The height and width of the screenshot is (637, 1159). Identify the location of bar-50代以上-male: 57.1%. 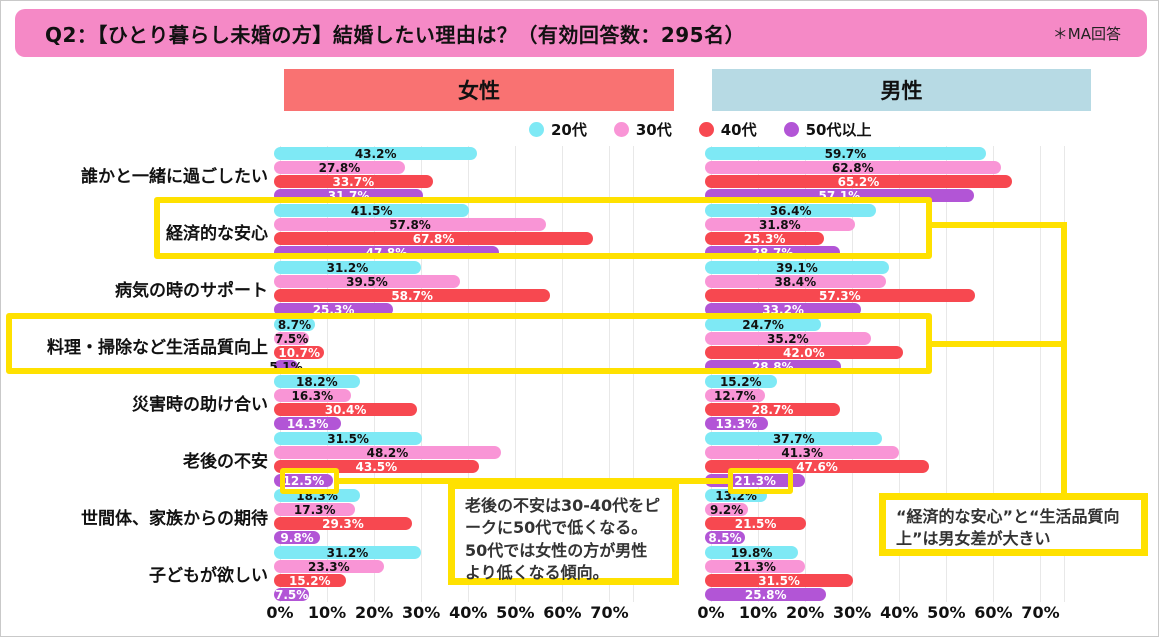
(839, 195).